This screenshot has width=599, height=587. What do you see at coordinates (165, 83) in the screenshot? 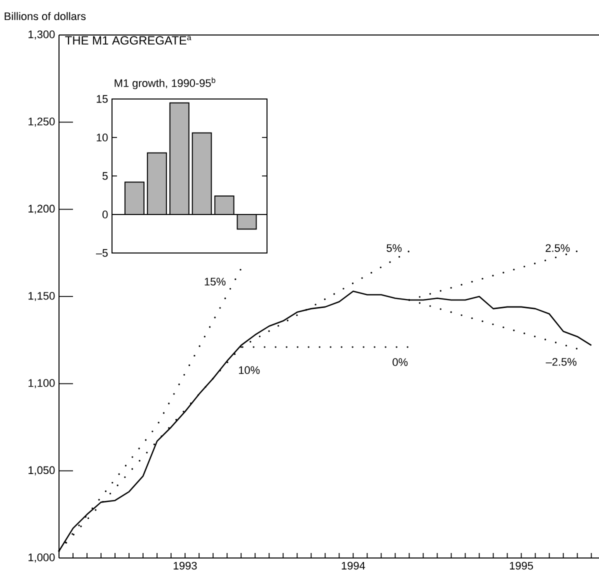
I see `chart-title: M1 growth, 1990-95$^{b}$` at bounding box center [165, 83].